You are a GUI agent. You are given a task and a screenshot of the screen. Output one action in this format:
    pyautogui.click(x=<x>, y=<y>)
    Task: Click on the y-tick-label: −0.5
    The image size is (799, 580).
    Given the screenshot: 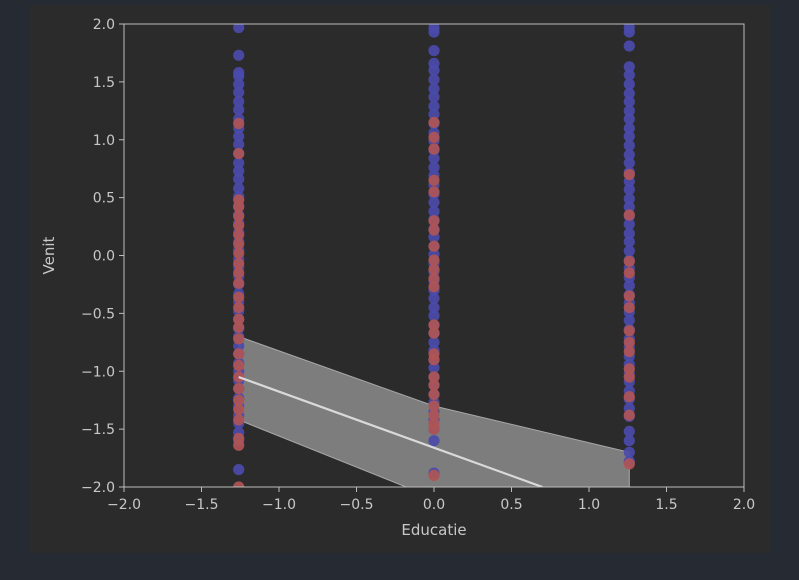 What is the action you would take?
    pyautogui.click(x=98, y=314)
    